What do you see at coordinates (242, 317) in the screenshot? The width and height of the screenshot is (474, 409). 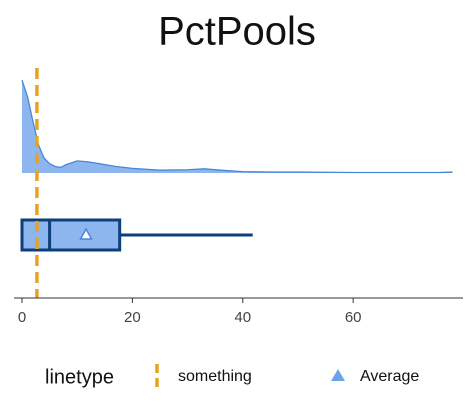 I see `x-tick-label: 40` at bounding box center [242, 317].